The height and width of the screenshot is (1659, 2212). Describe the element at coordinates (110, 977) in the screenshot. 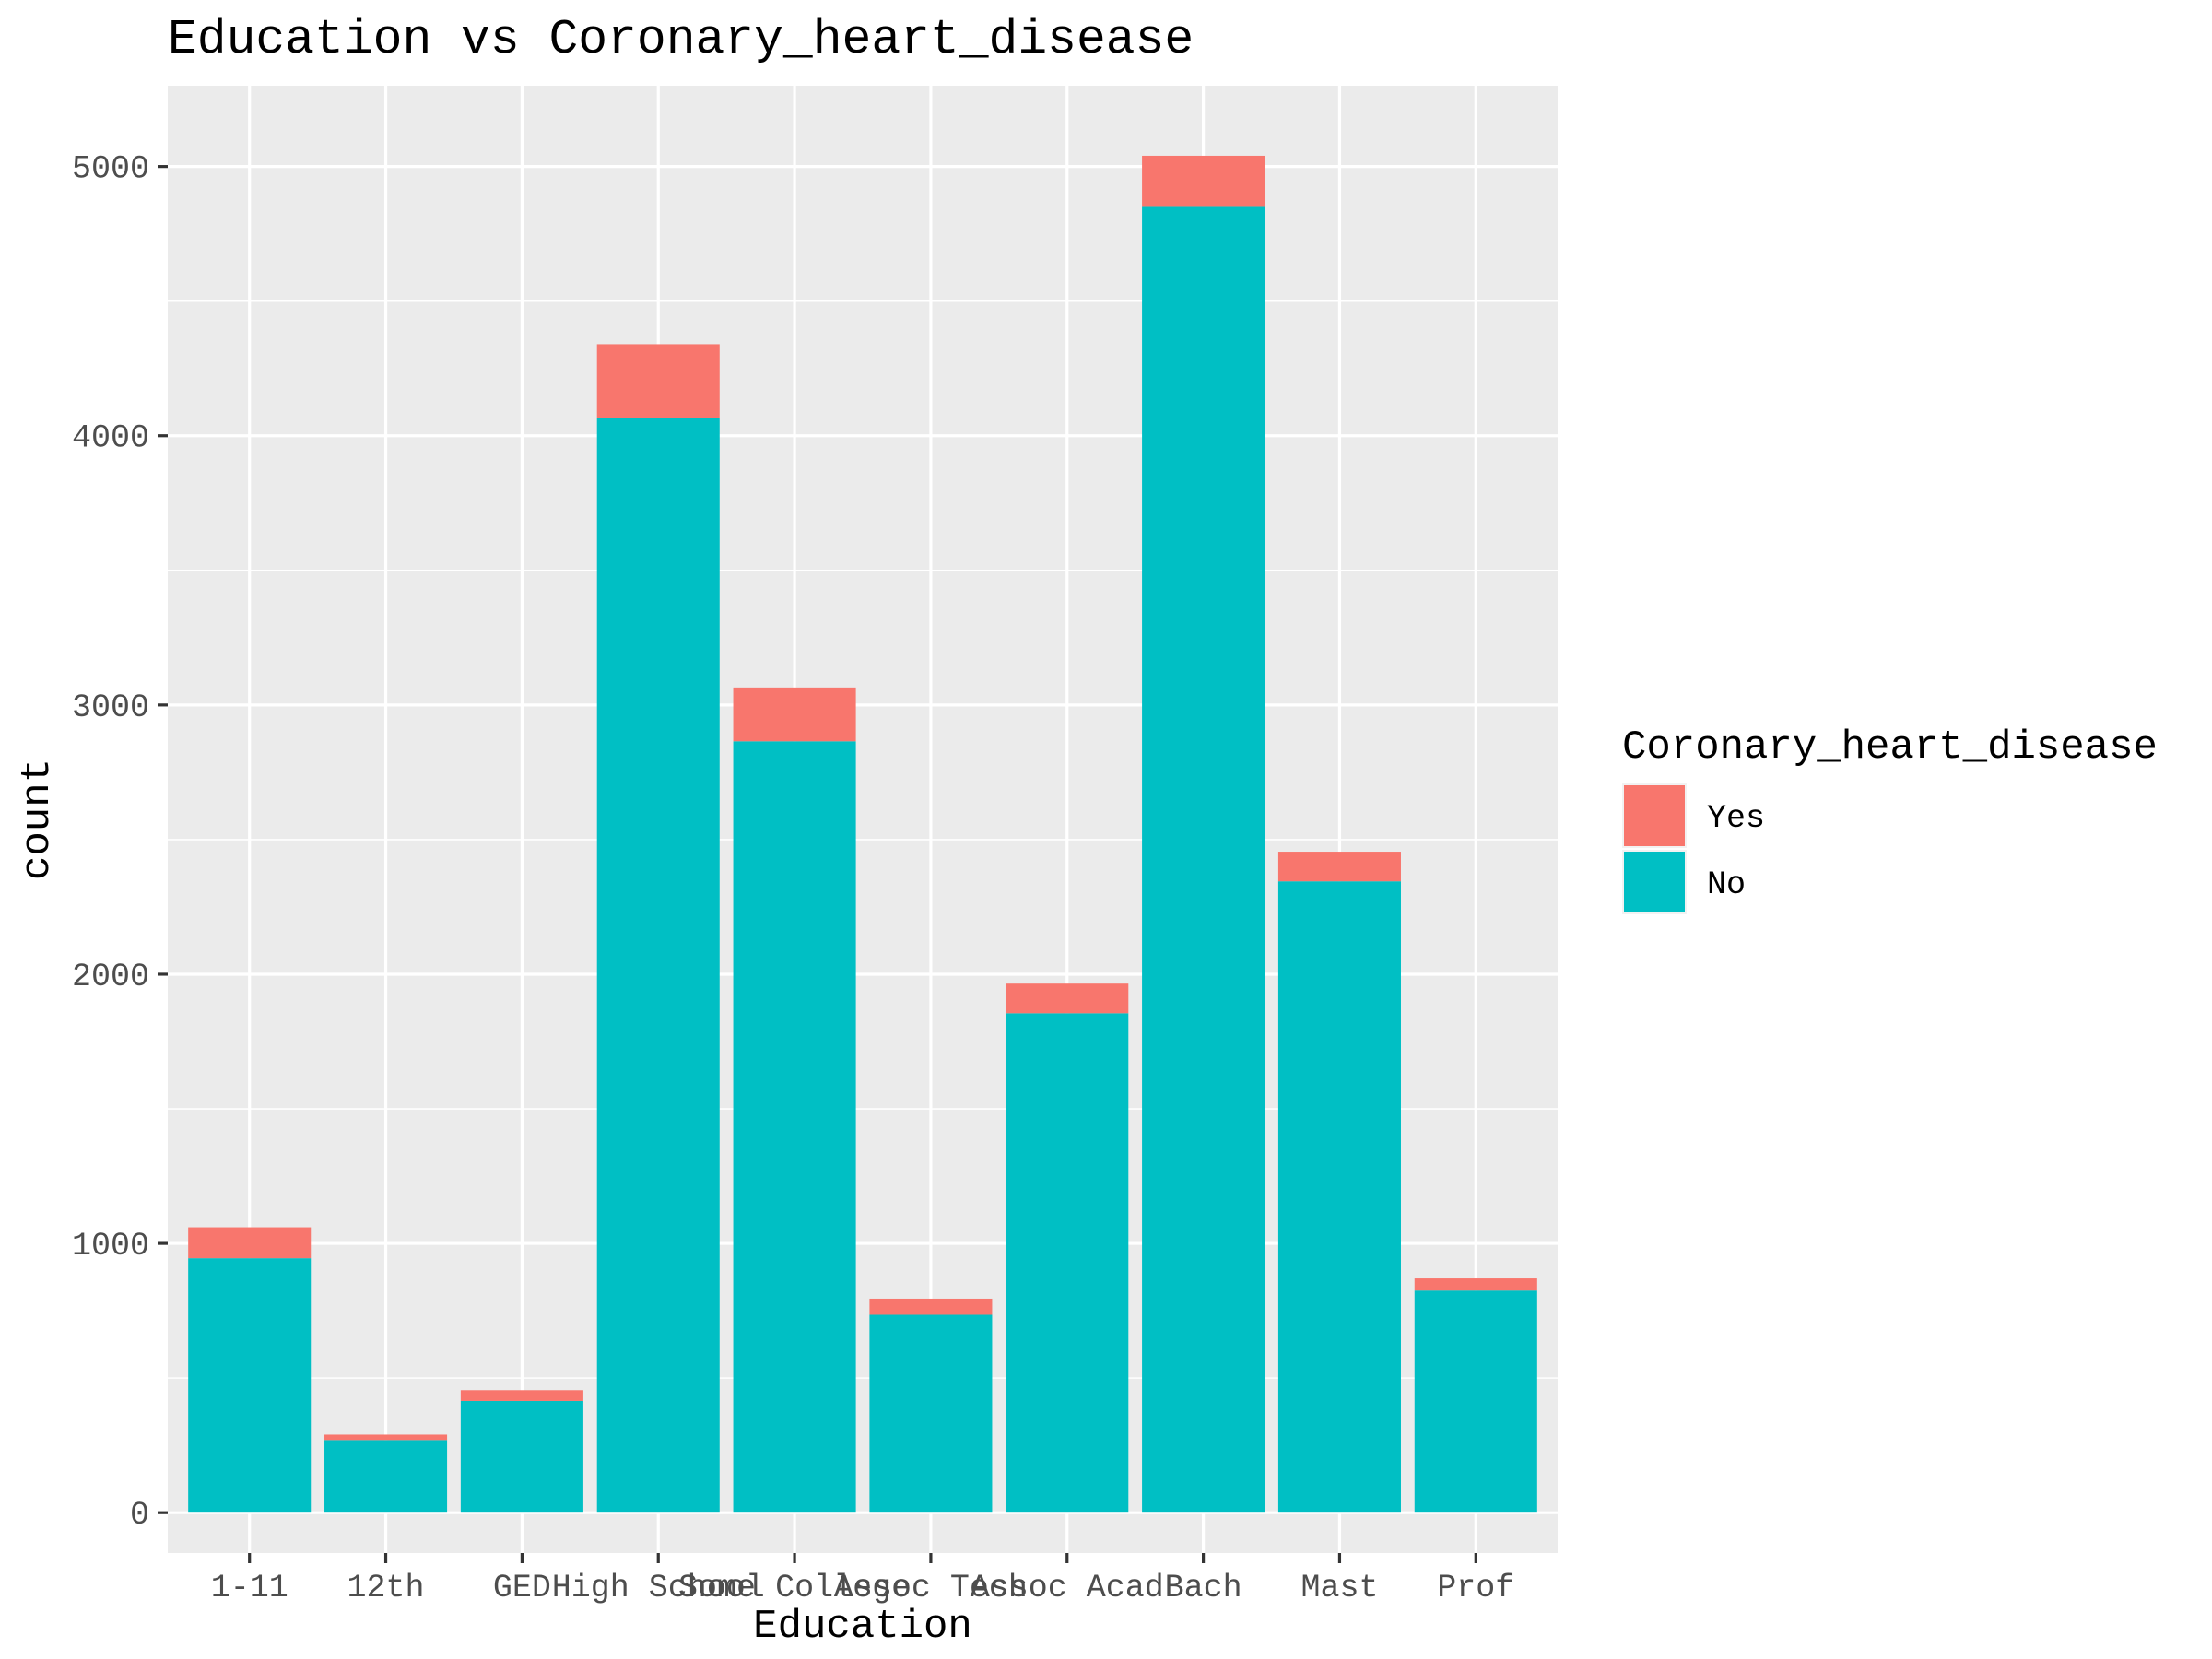

I see `y-tick-label: 2000` at that location.